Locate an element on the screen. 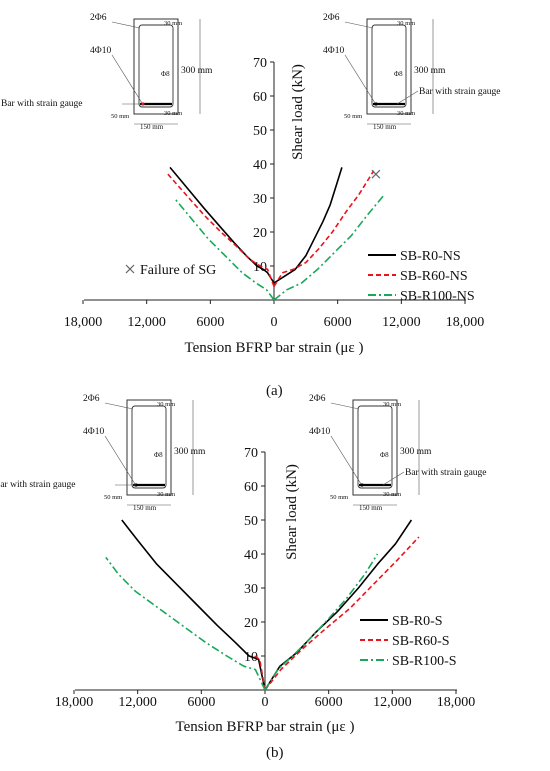 Image resolution: width=550 pixels, height=771 pixels. y-tick-label: 40 is located at coordinates (260, 165).